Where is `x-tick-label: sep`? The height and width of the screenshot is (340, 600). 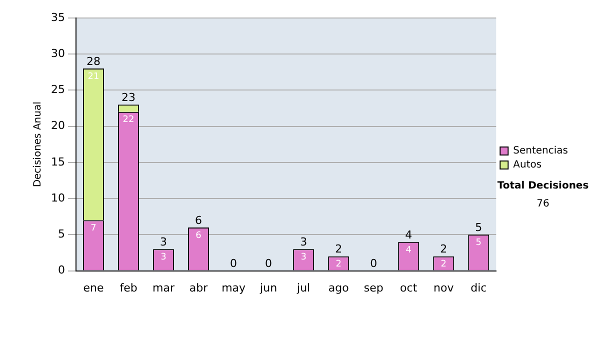
x-tick-label: sep is located at coordinates (374, 287).